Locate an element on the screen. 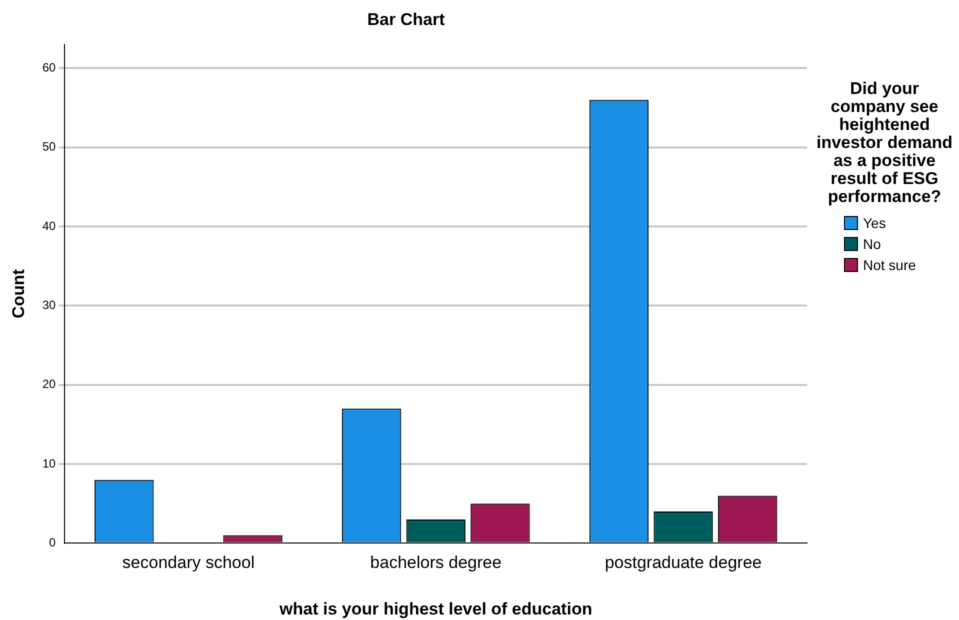  y-tick-label: 50 is located at coordinates (49, 147).